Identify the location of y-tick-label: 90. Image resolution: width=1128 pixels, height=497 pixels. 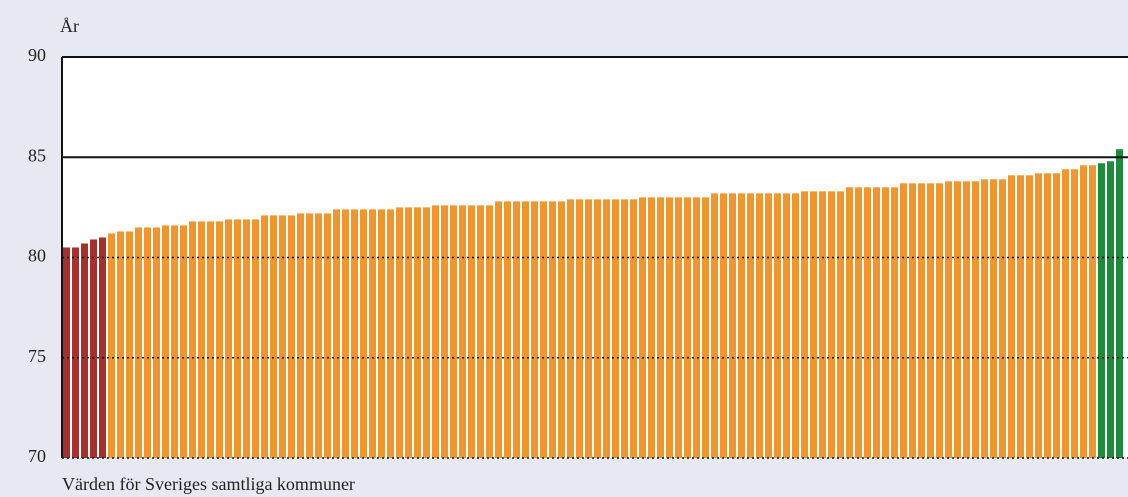
(37, 55).